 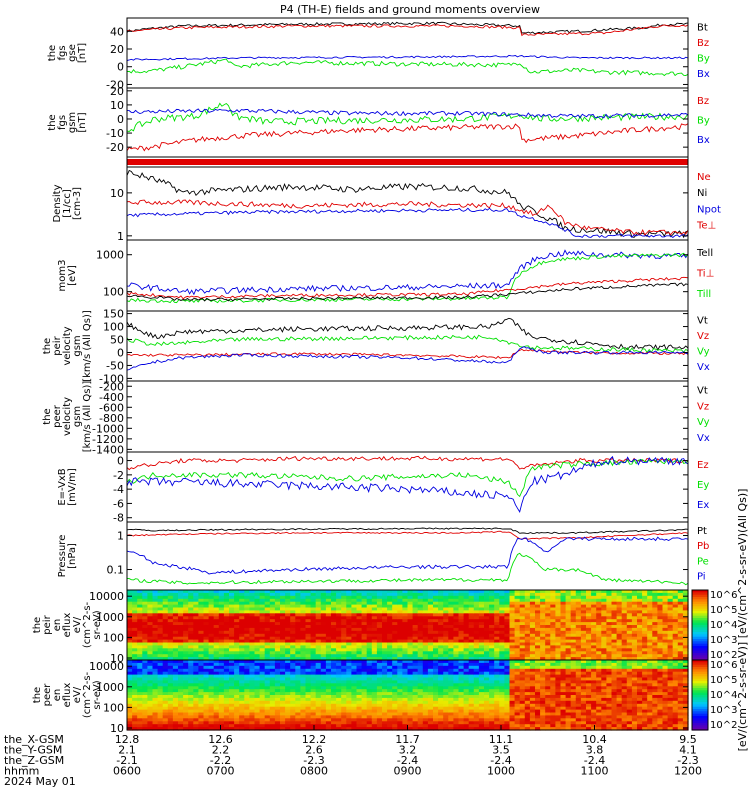 What do you see at coordinates (62, 556) in the screenshot?
I see `y-axis-label: Pressure` at bounding box center [62, 556].